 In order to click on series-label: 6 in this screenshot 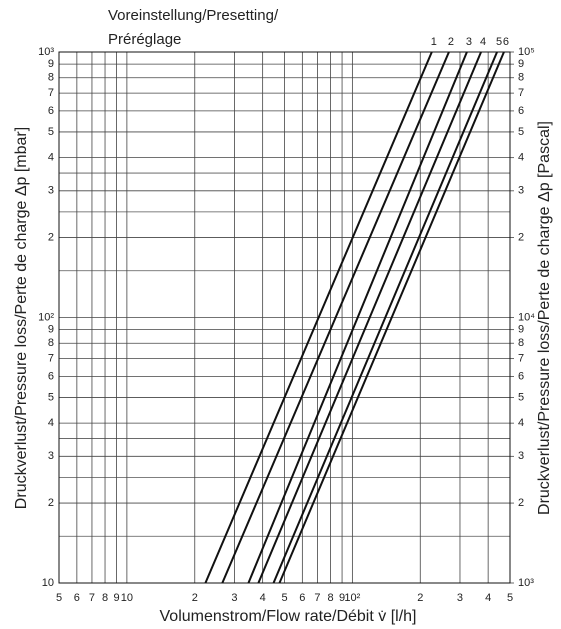, I will do `click(506, 42)`.